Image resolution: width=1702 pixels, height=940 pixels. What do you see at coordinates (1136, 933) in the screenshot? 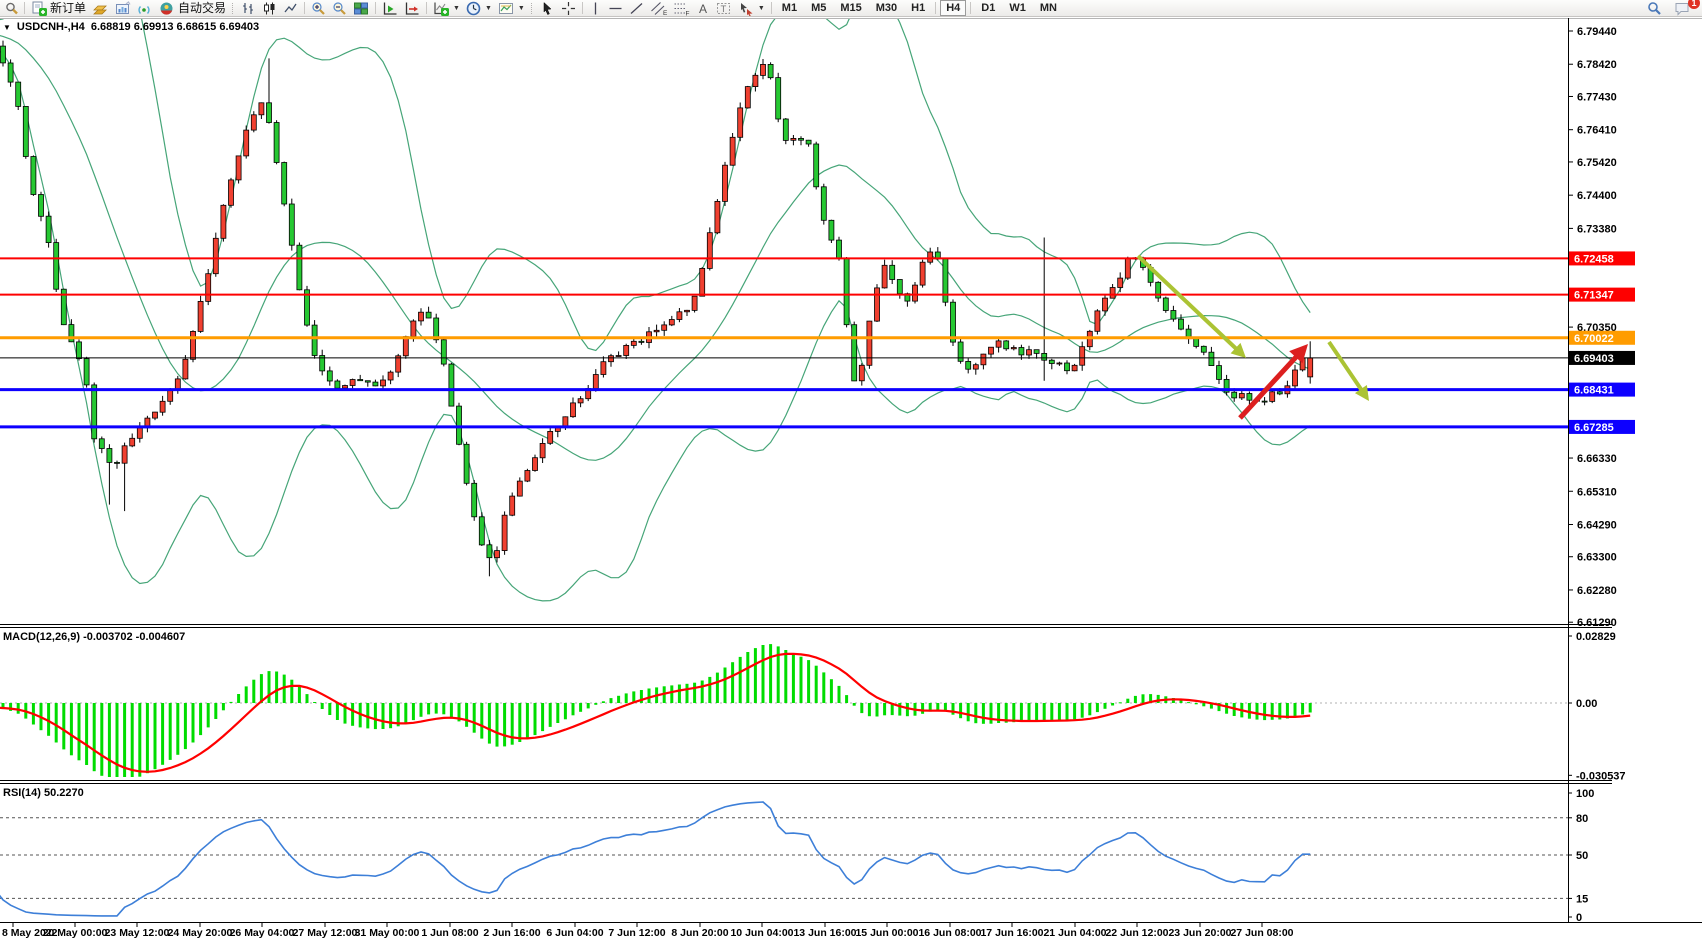
I see `svg-text: 22 Jun 12:00` at bounding box center [1136, 933].